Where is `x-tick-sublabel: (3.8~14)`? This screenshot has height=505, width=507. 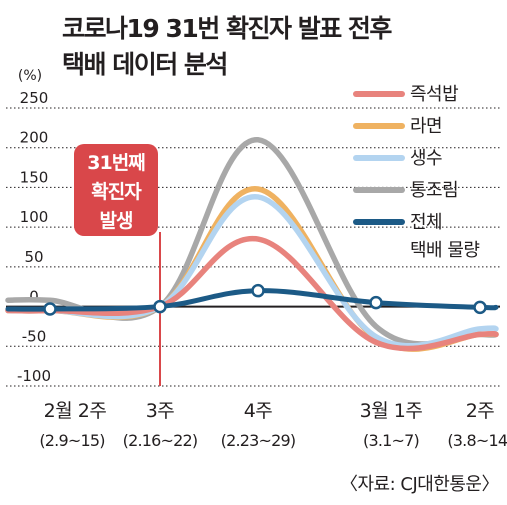 x-tick-sublabel: (3.8~14) is located at coordinates (477, 440).